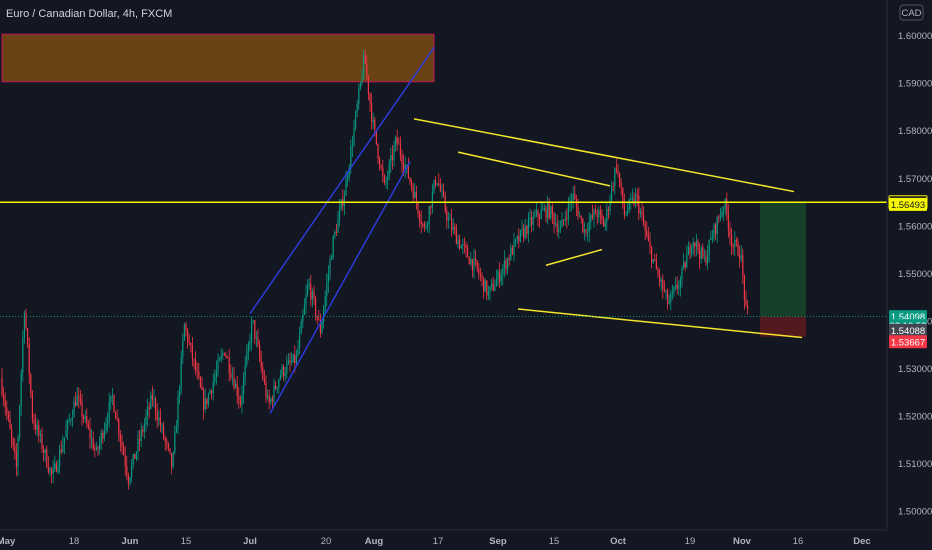  Describe the element at coordinates (218, 58) in the screenshot. I see `supply-zone-rect` at that location.